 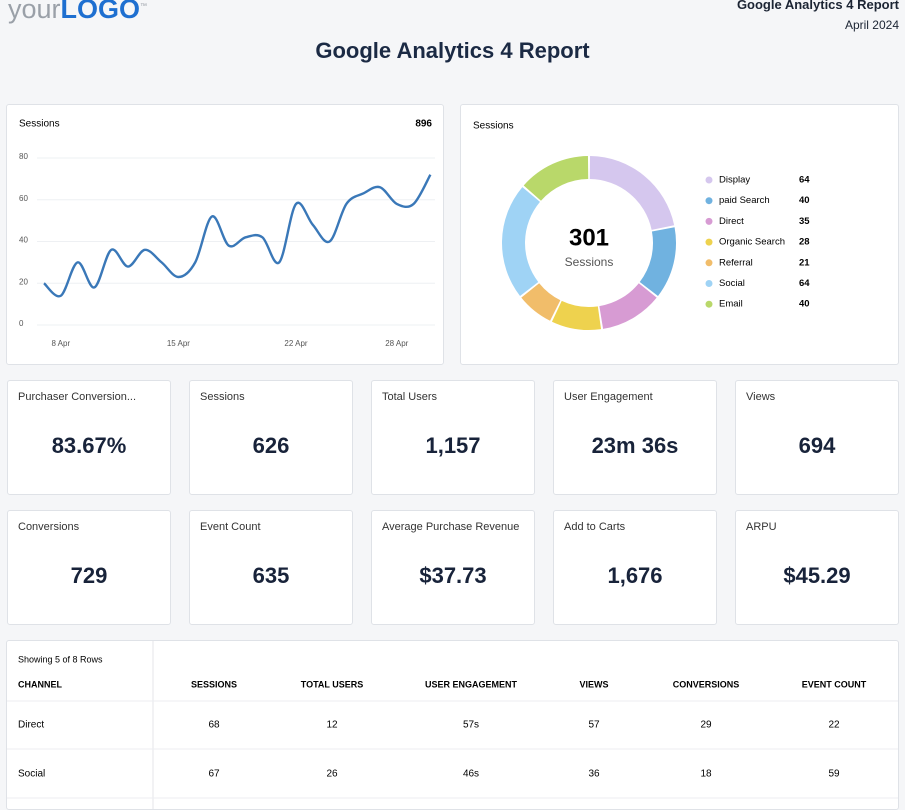 What do you see at coordinates (635, 575) in the screenshot?
I see `kpi-value: 1,676` at bounding box center [635, 575].